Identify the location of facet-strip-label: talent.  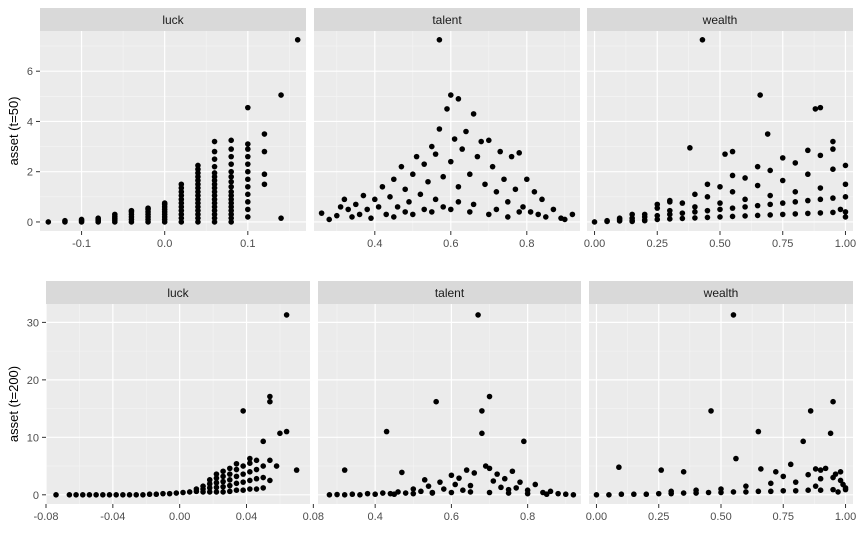
(447, 20).